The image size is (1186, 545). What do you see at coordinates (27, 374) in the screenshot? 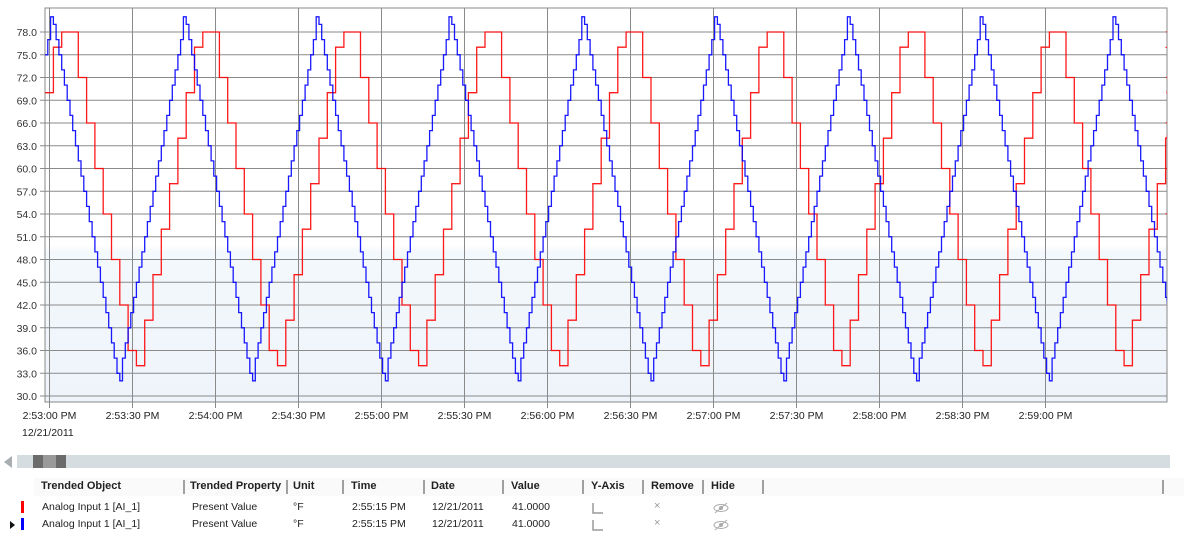
I see `y-tick-label: 33.0` at bounding box center [27, 374].